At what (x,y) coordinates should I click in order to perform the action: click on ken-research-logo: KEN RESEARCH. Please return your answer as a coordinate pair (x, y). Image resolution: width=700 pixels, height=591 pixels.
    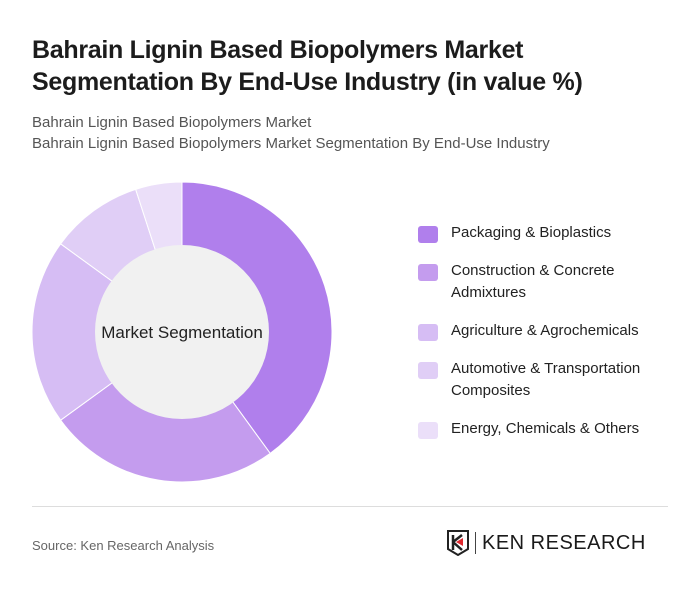
    Looking at the image, I should click on (546, 543).